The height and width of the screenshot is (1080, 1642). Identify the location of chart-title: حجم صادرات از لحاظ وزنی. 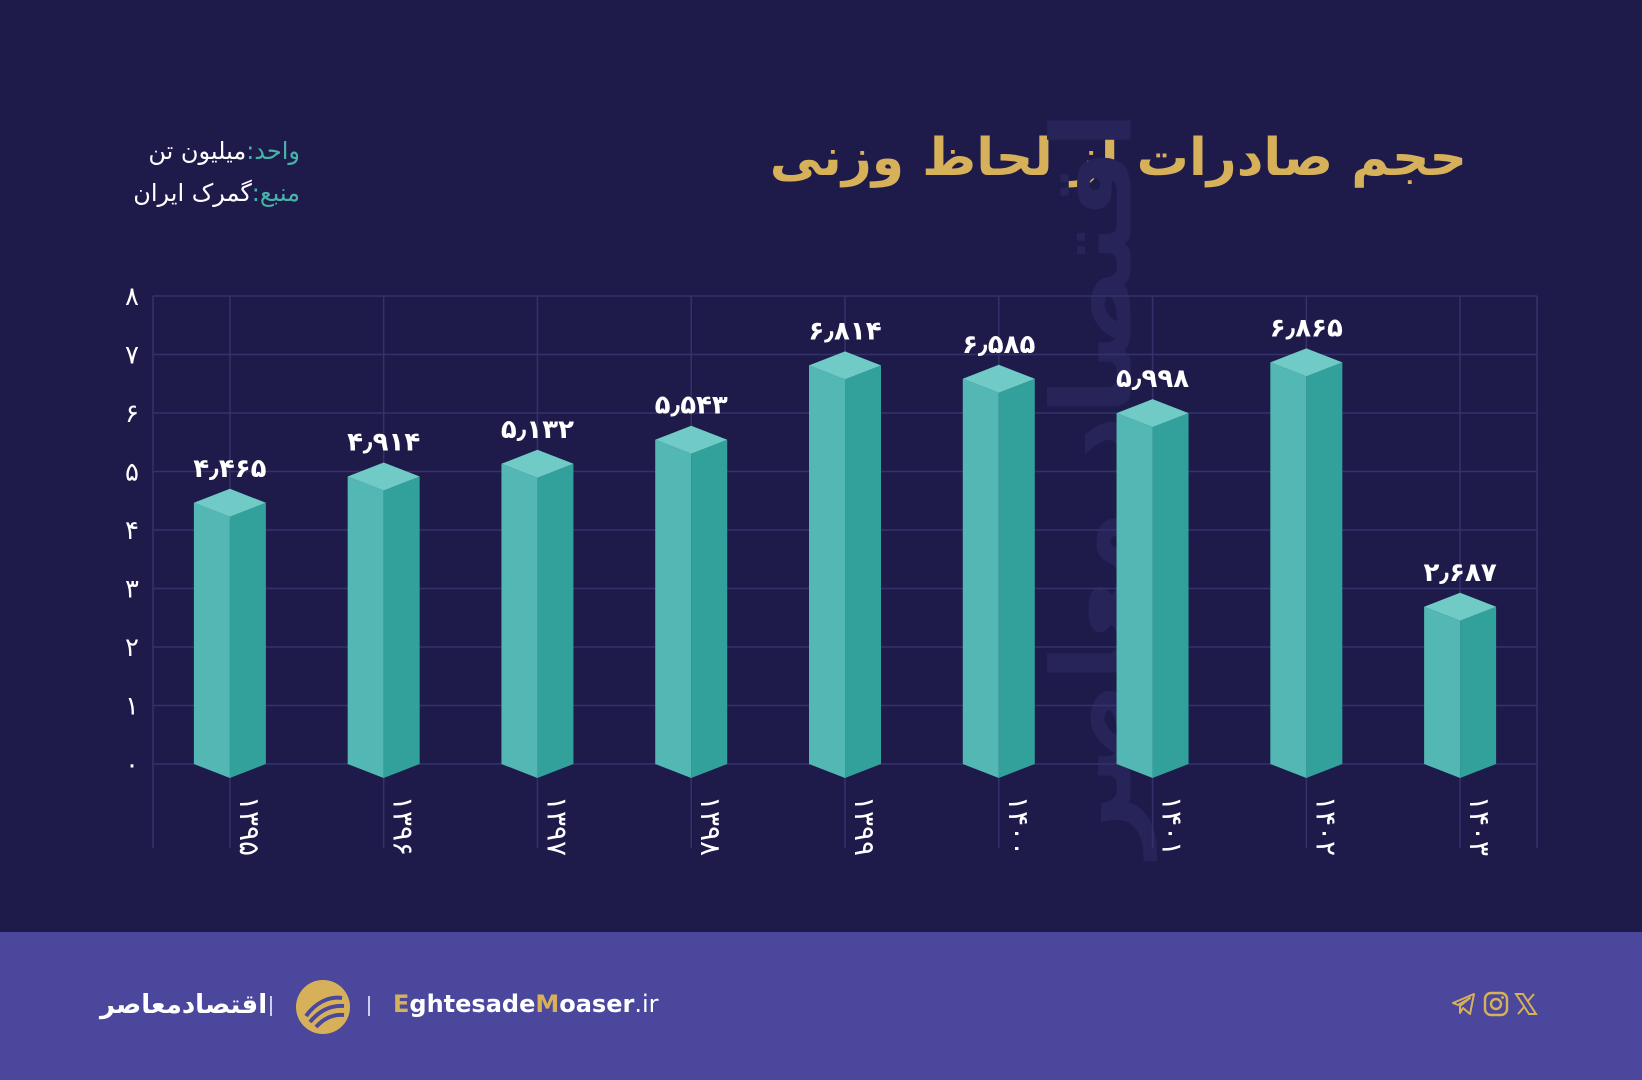
(1118, 158).